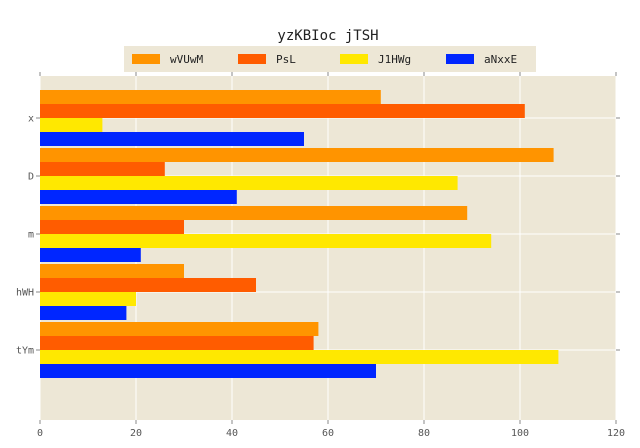 Image resolution: width=640 pixels, height=448 pixels. Describe the element at coordinates (179, 329) in the screenshot. I see `bar-wVUwM-tYm` at that location.